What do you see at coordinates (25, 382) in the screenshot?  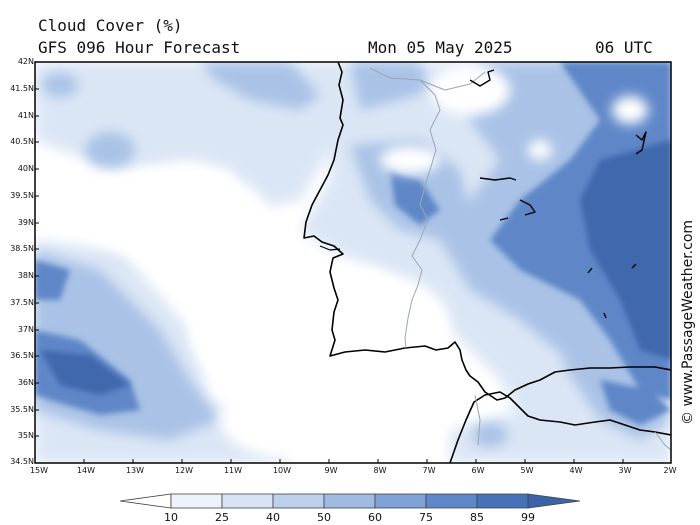 I see `lat-label: 36N` at bounding box center [25, 382].